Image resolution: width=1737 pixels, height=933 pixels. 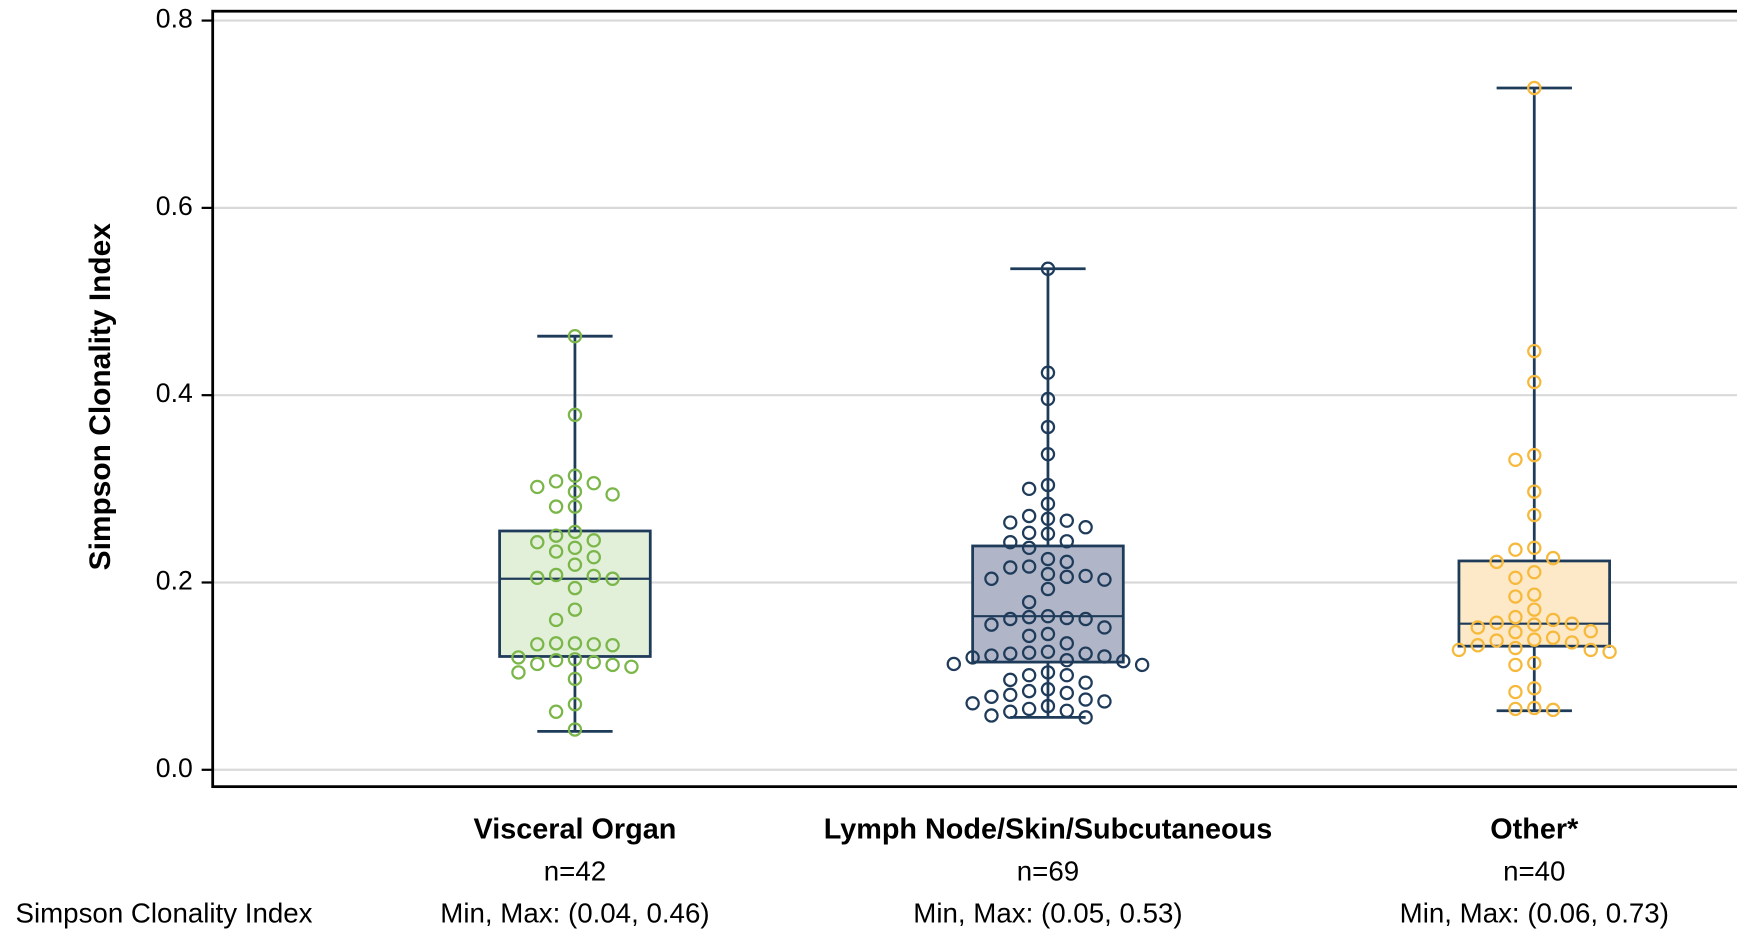 What do you see at coordinates (174, 393) in the screenshot?
I see `y-tick-label: 0.4` at bounding box center [174, 393].